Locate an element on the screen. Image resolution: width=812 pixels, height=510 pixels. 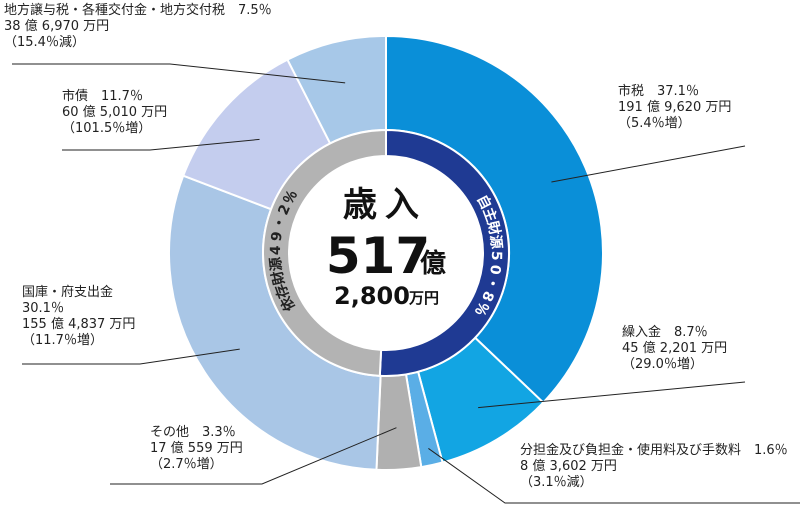
slice-label-title: 市税 37.1％ is located at coordinates (658, 91).